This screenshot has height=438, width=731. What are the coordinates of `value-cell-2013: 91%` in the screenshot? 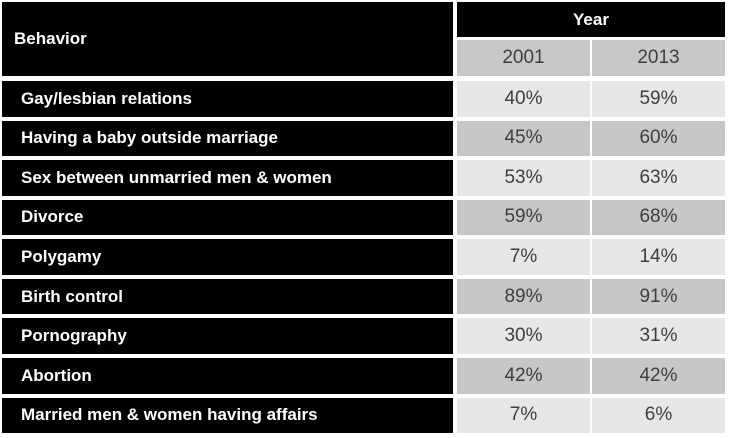 It's located at (658, 296).